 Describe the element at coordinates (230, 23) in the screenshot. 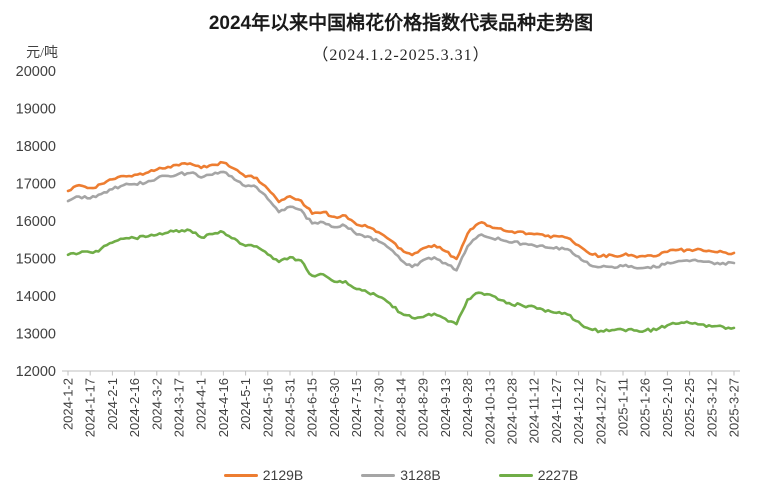

I see `chart-title-year: 2024` at that location.